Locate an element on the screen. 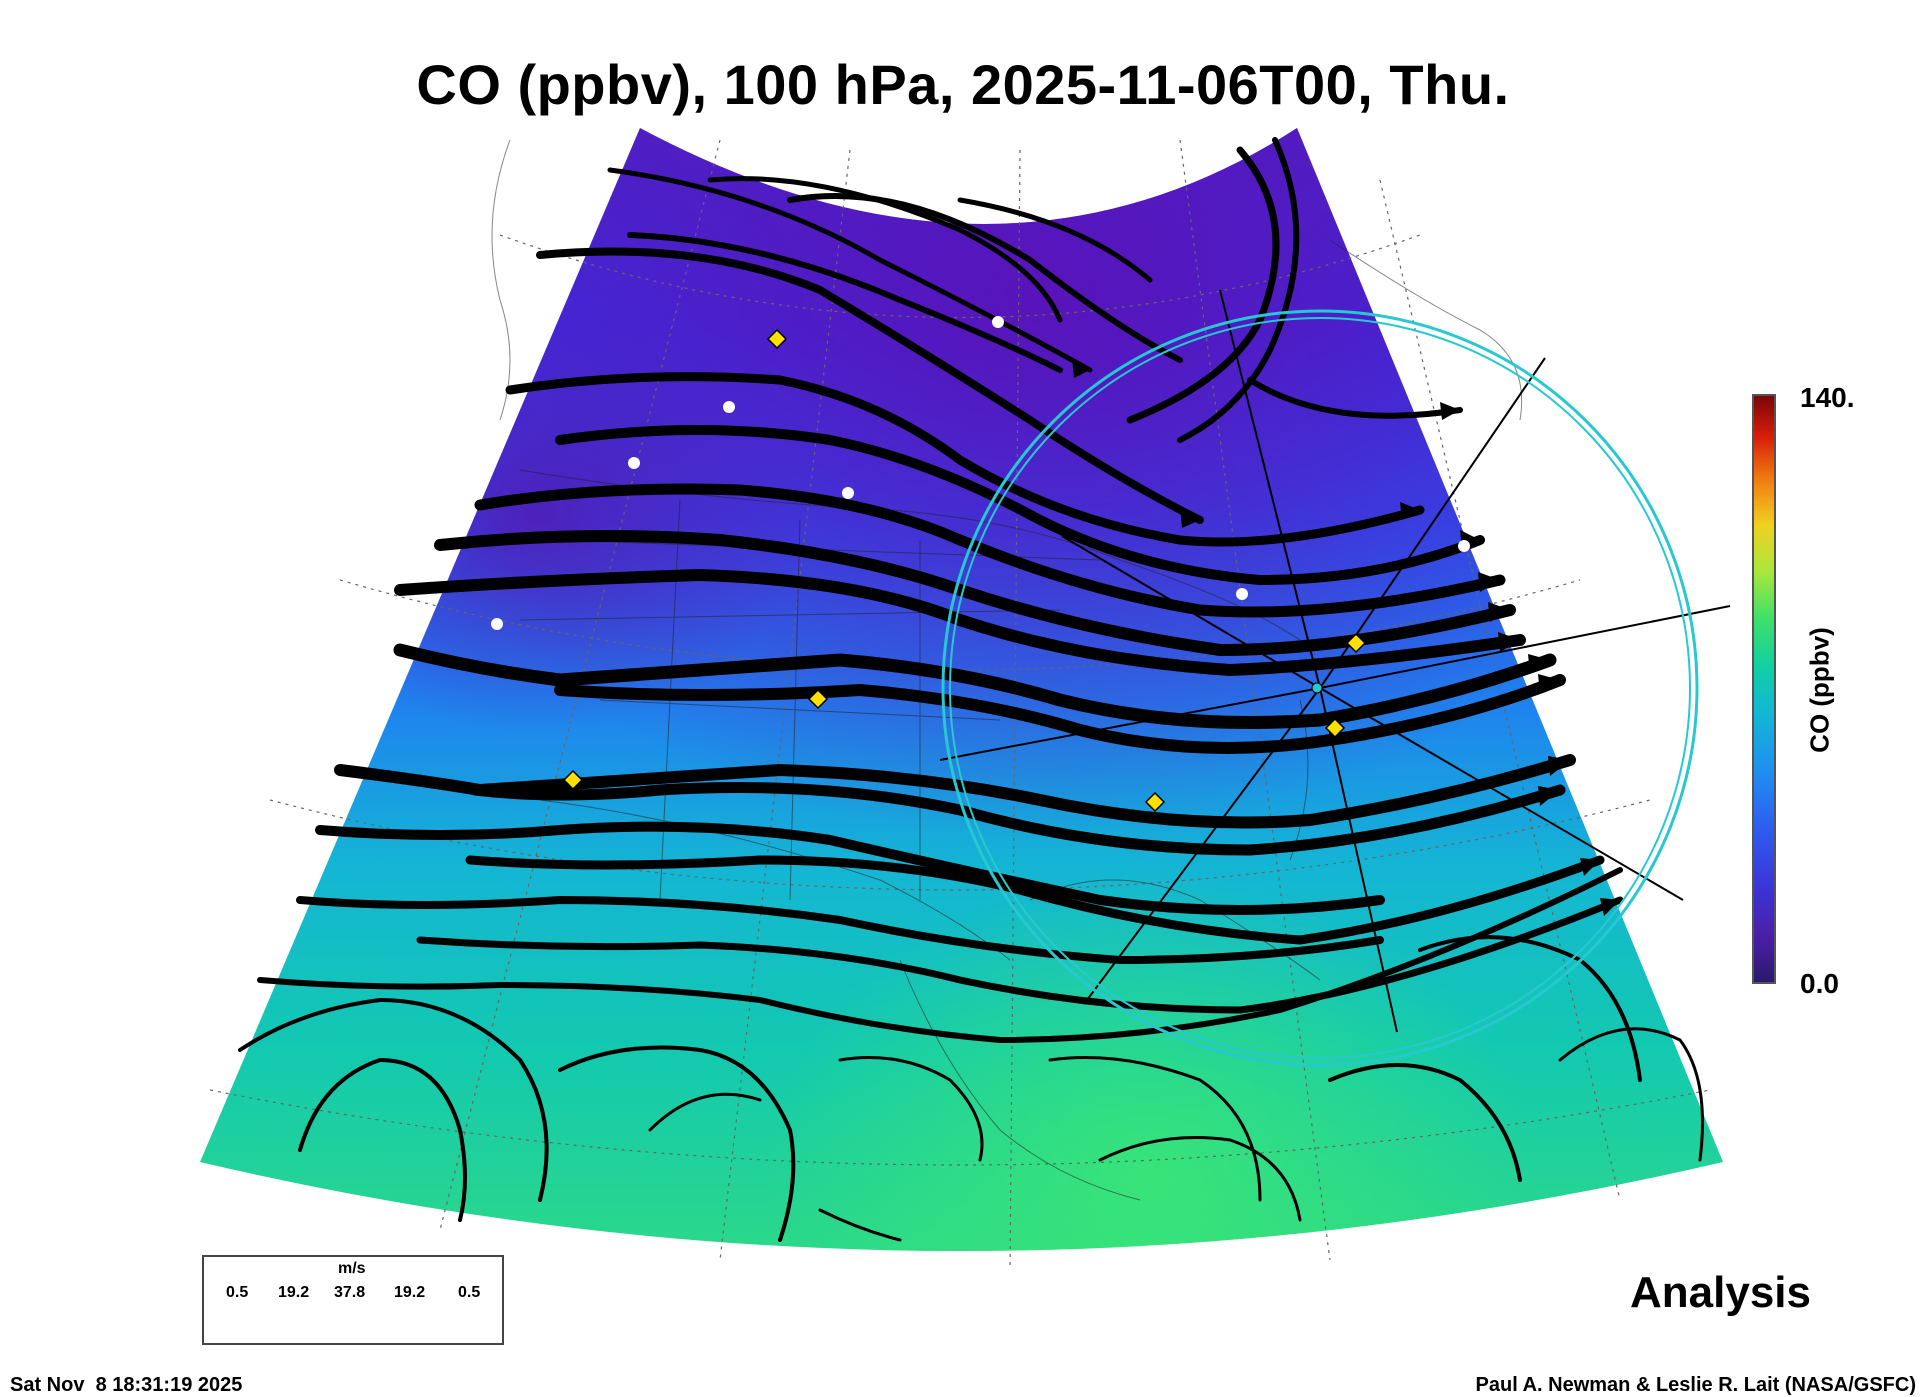 This screenshot has width=1926, height=1397. wind-speed-legend is located at coordinates (353, 1300).